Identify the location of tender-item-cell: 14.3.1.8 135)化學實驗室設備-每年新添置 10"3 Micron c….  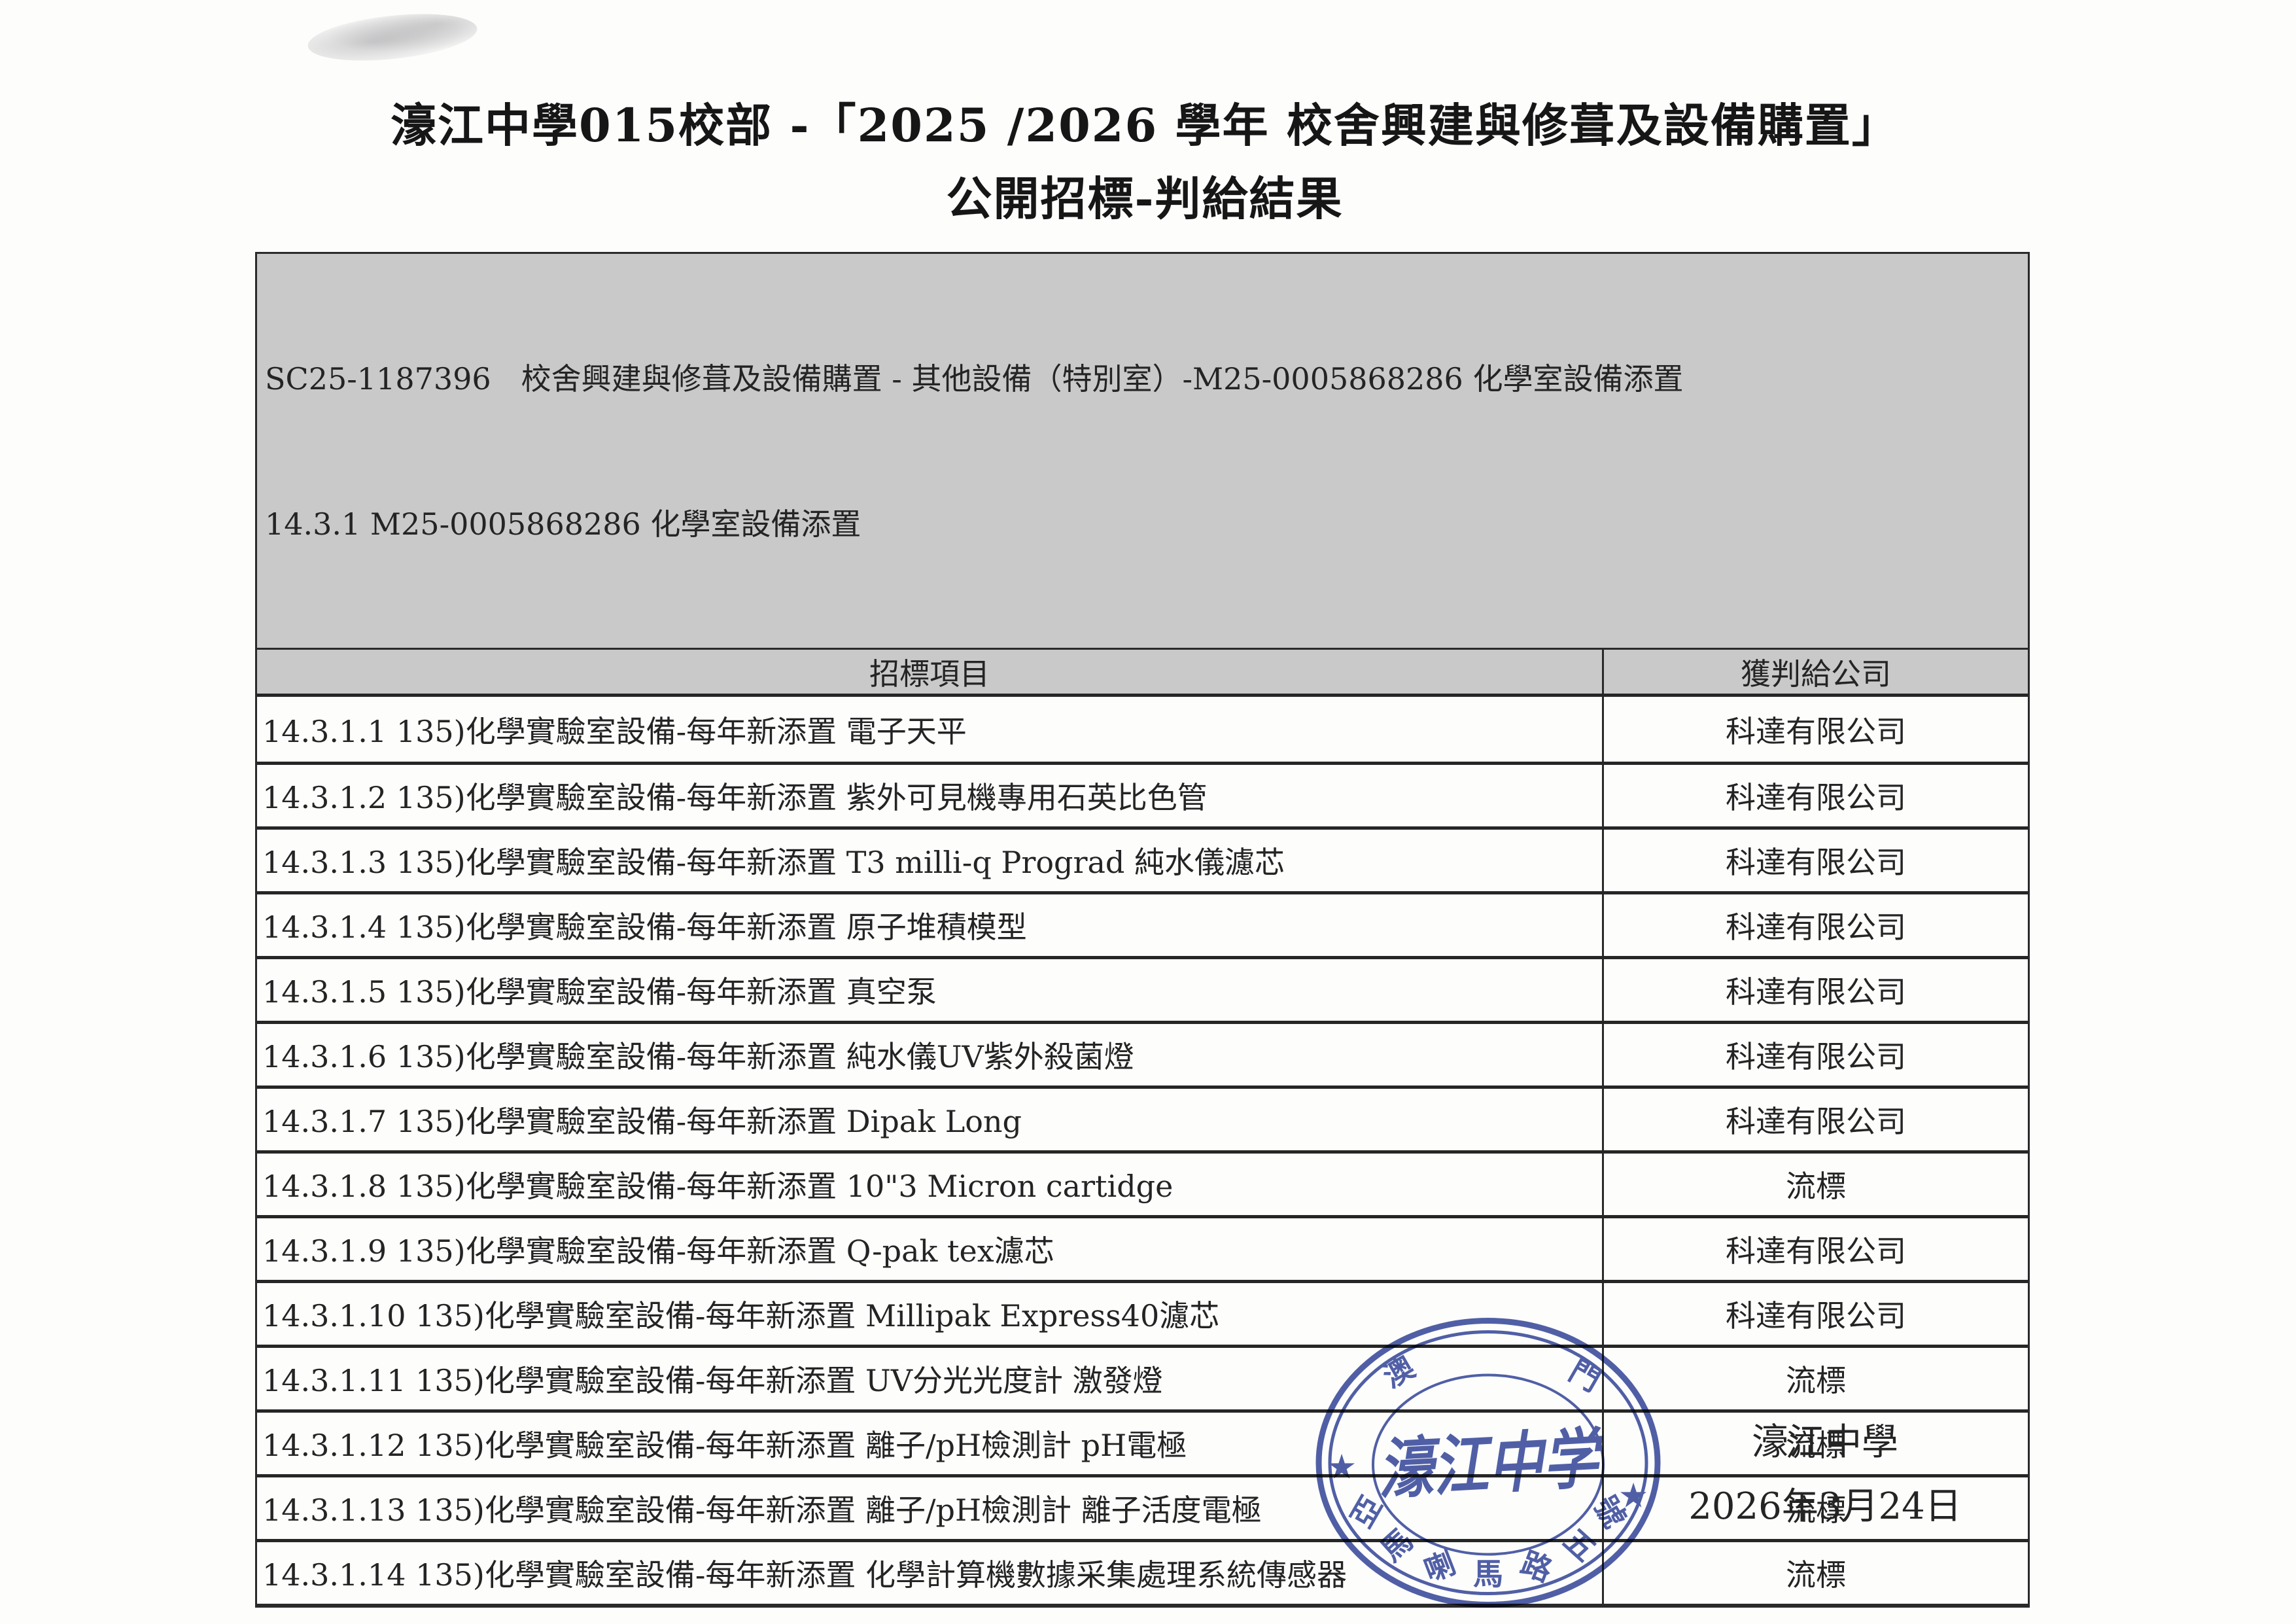
(930, 1184).